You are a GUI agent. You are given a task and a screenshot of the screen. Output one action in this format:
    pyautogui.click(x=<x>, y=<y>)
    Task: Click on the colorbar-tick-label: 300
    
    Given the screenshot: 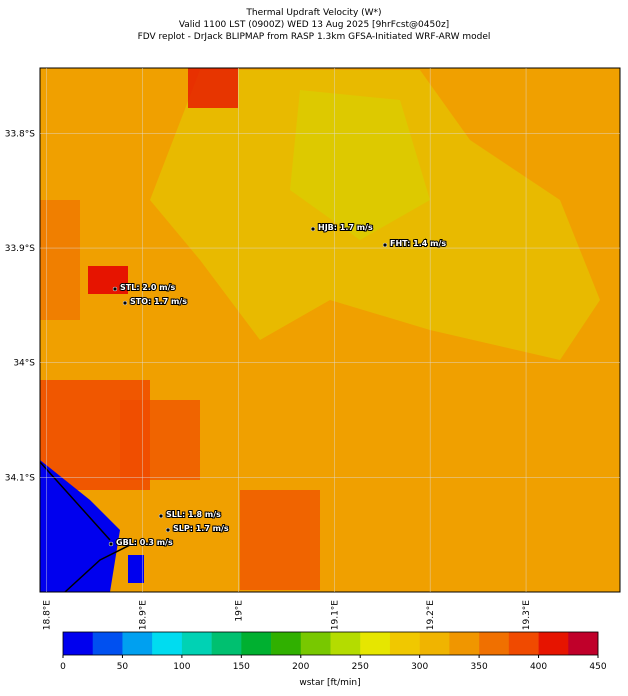 What is the action you would take?
    pyautogui.click(x=419, y=667)
    